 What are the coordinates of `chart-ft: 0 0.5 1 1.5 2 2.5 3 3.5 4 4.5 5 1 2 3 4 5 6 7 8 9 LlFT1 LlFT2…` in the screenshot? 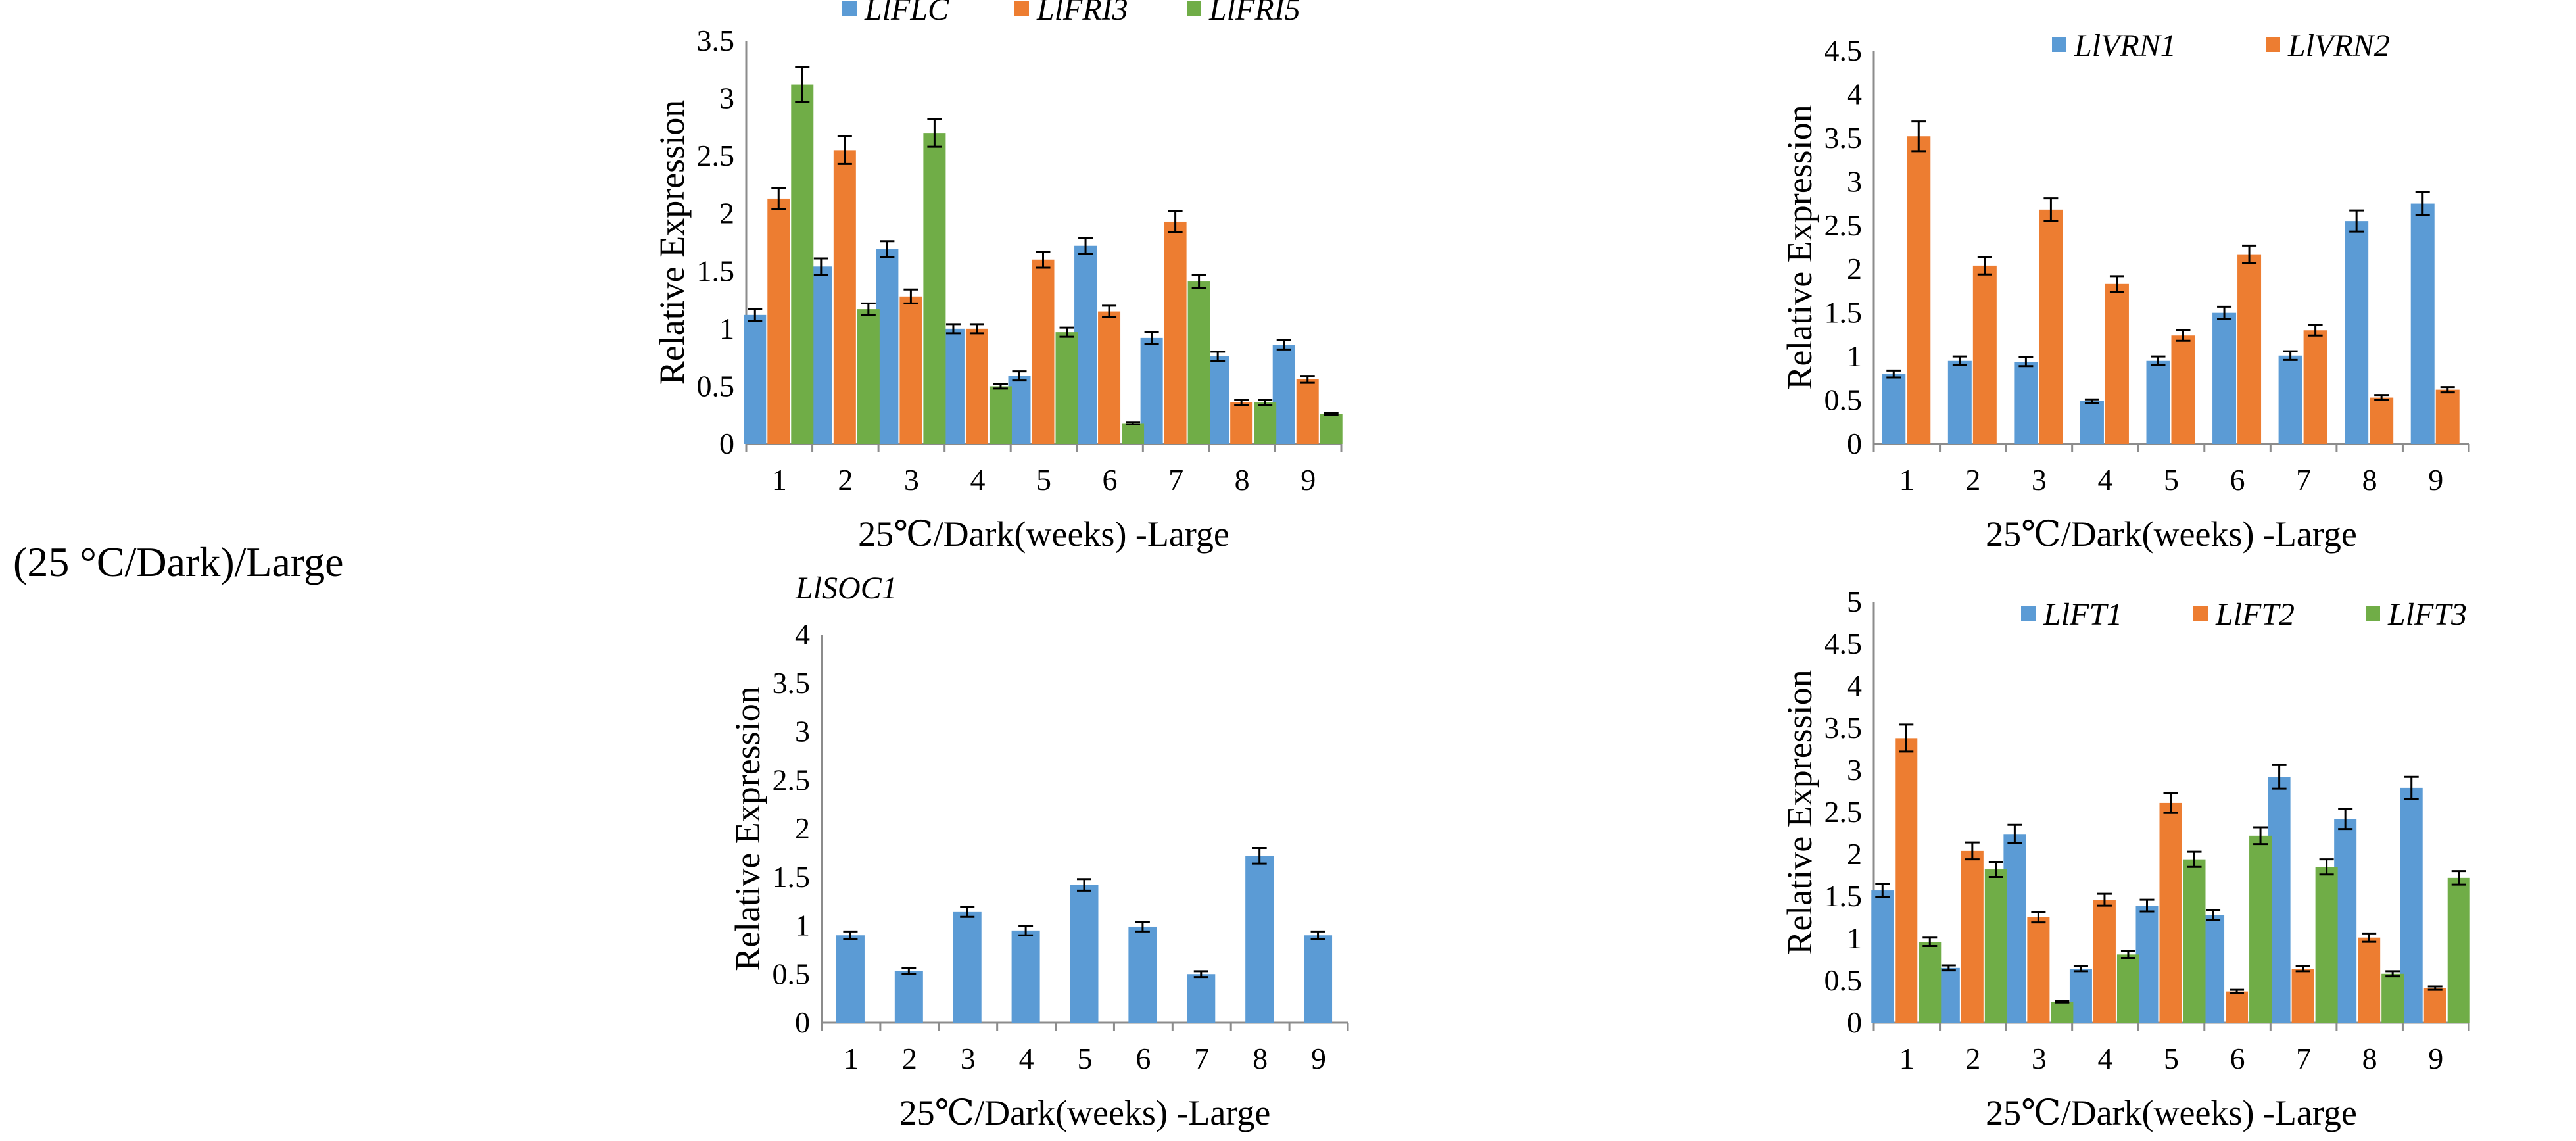 It's located at (2125, 858).